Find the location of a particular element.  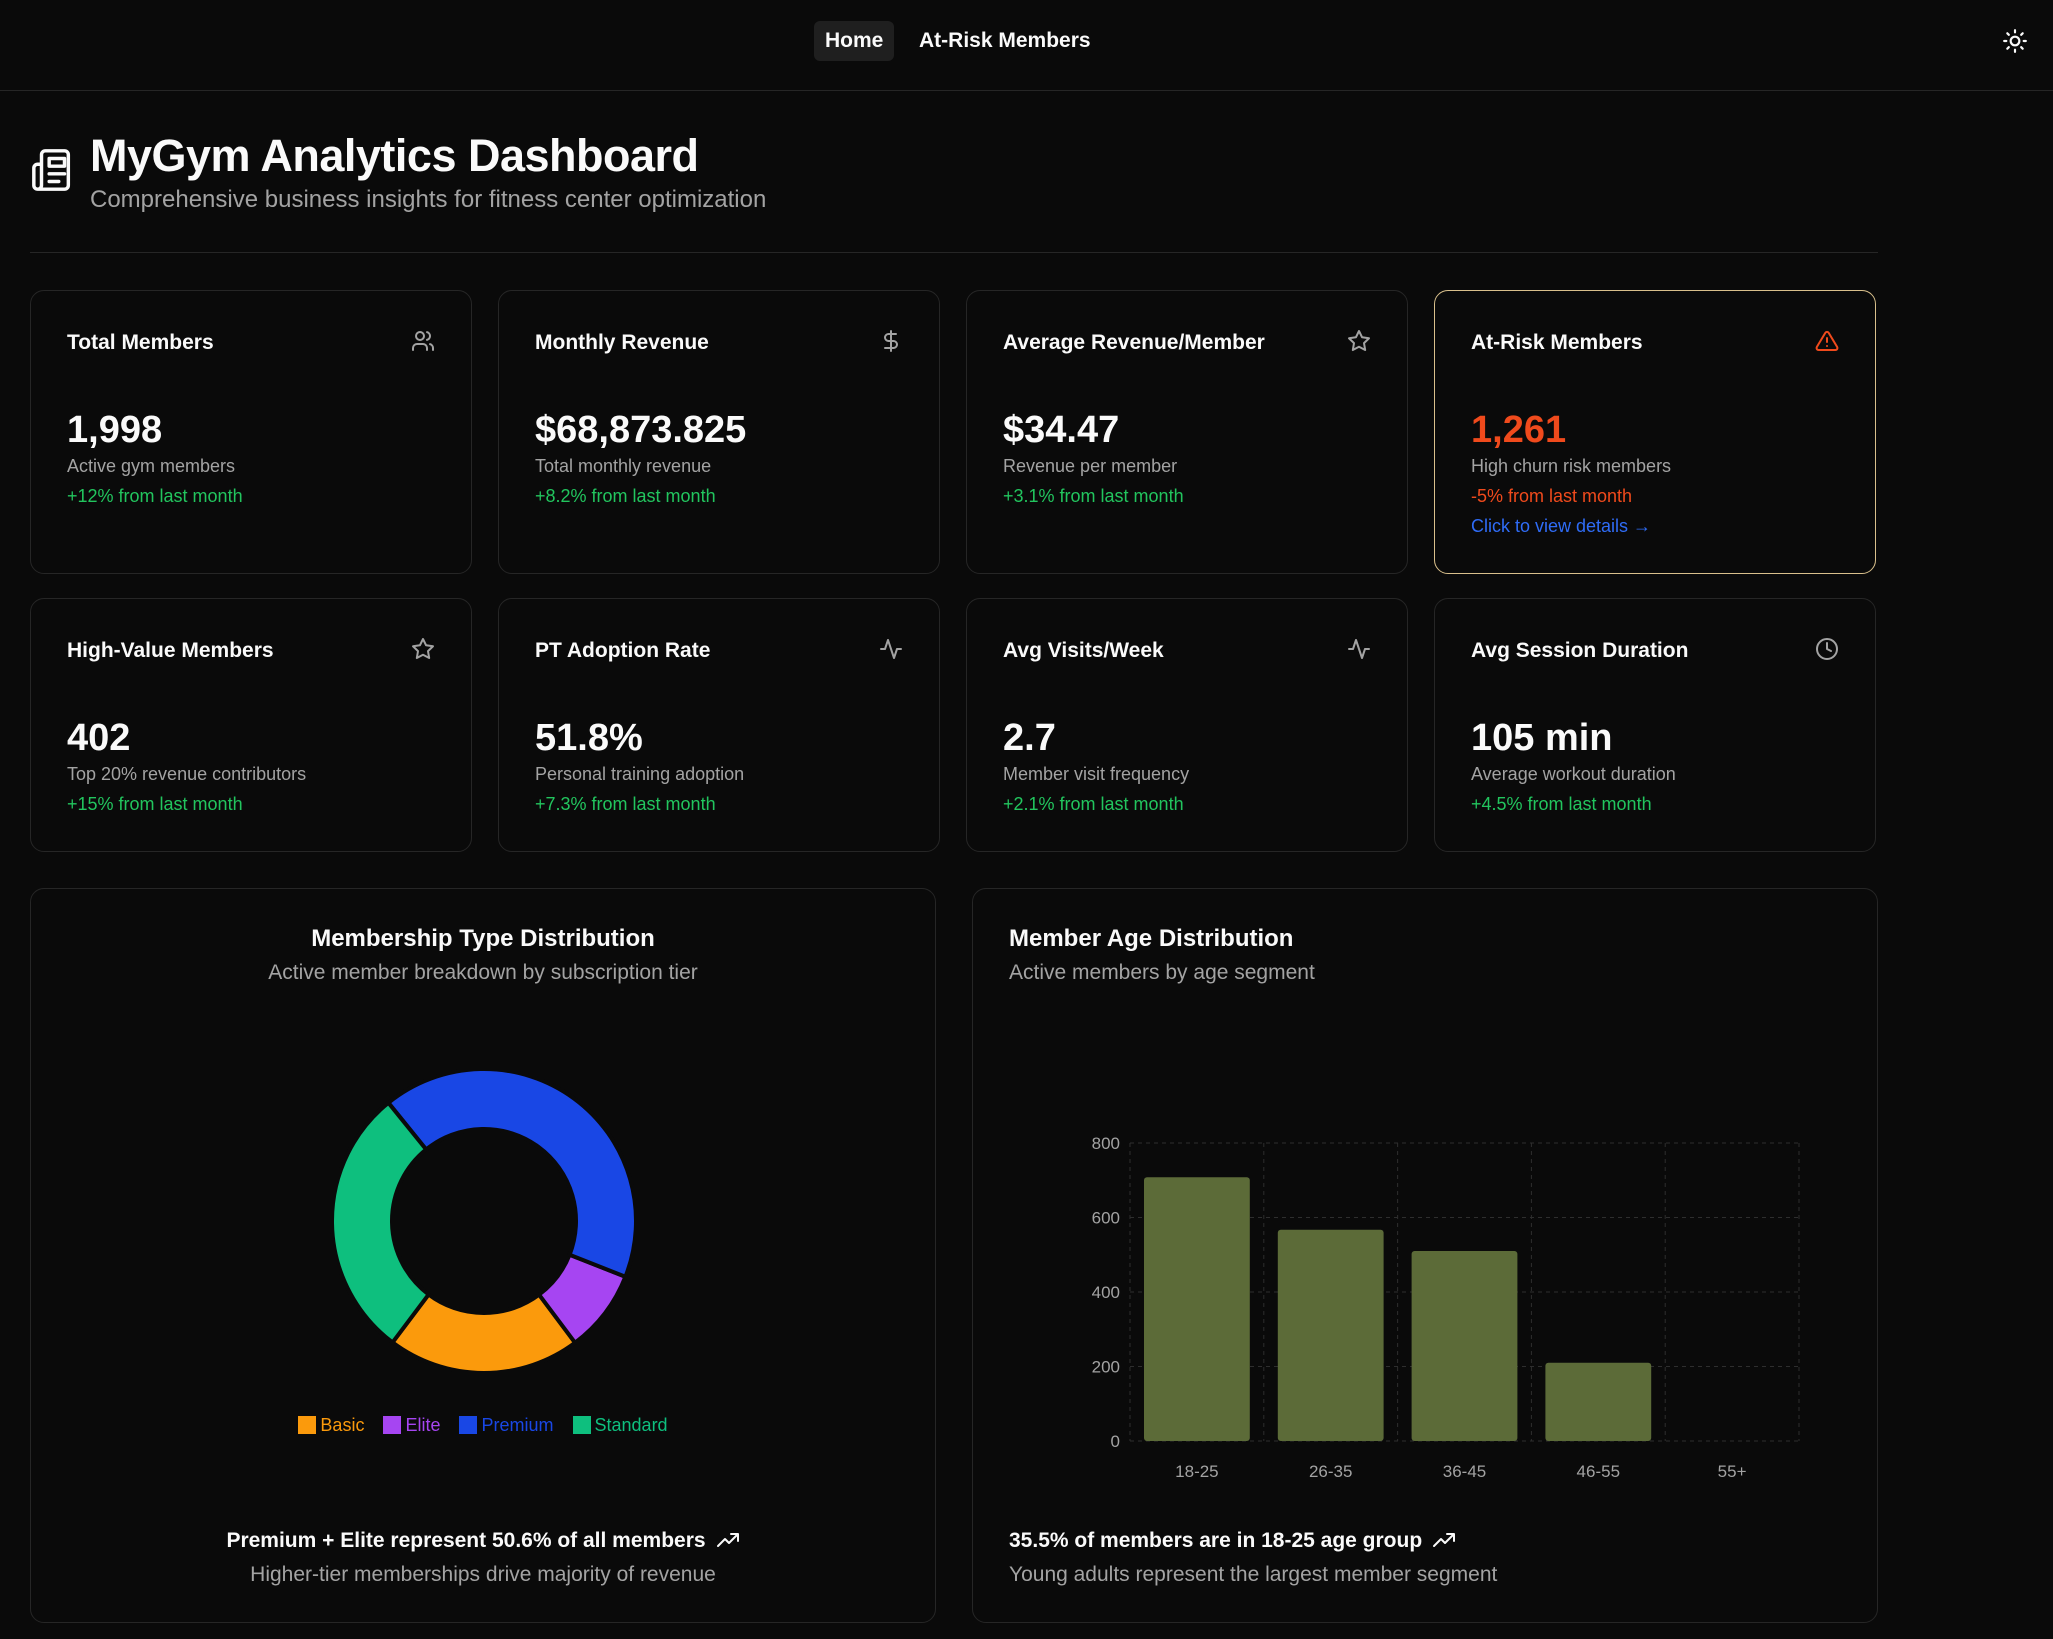

card-value: $68,873.825 is located at coordinates (641, 430).